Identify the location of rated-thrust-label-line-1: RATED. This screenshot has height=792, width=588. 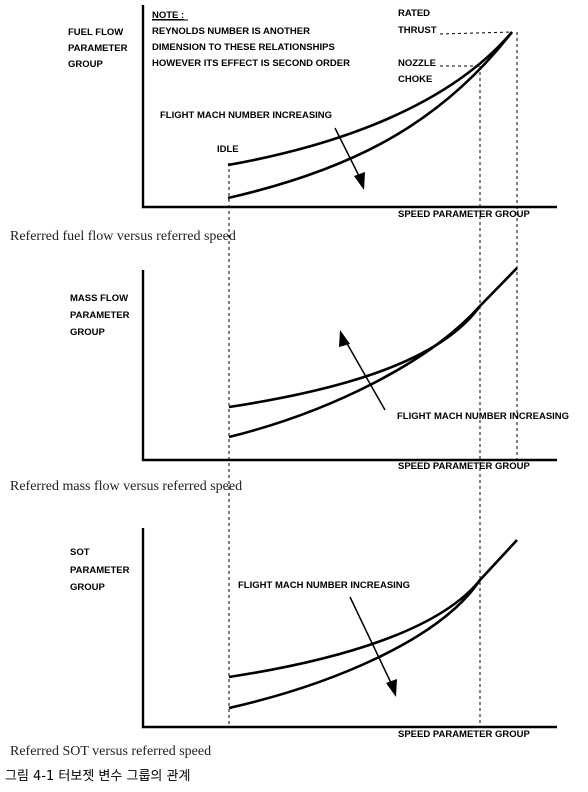
(414, 13).